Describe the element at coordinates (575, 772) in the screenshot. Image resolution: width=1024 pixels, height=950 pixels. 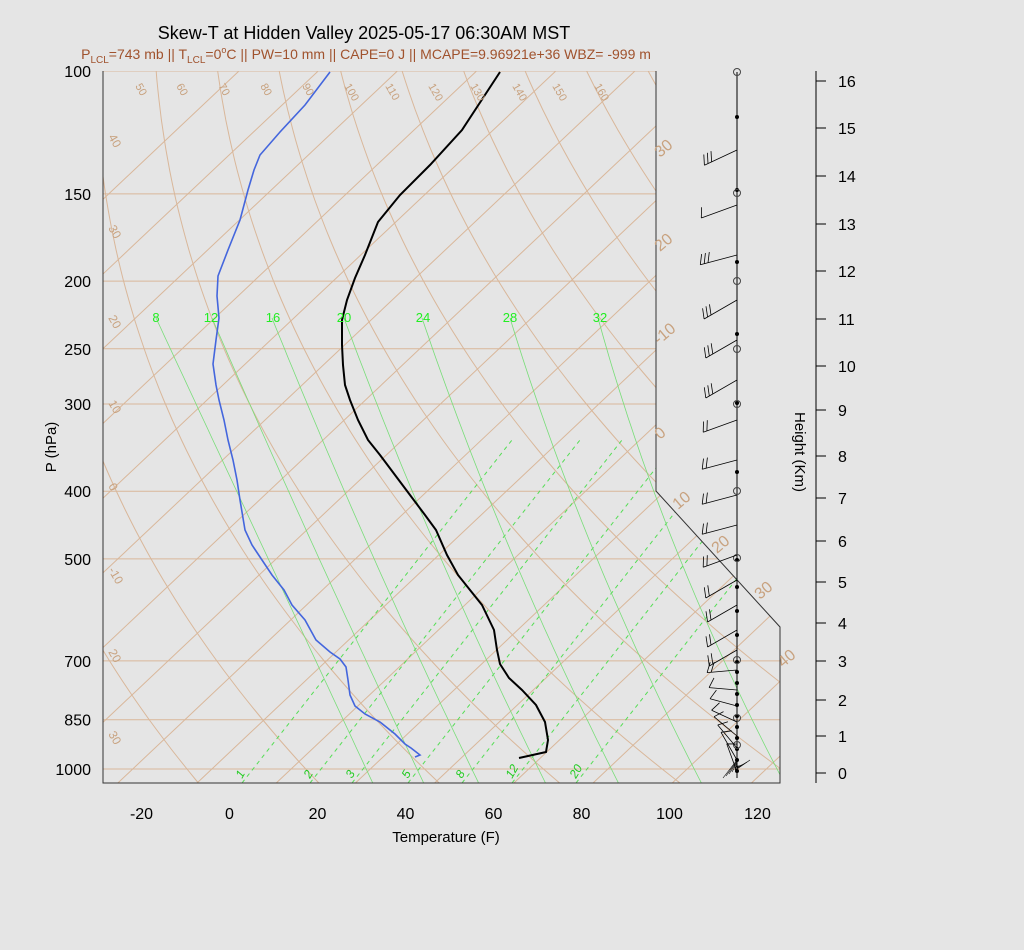
I see `mixing-ratio-label: 20` at that location.